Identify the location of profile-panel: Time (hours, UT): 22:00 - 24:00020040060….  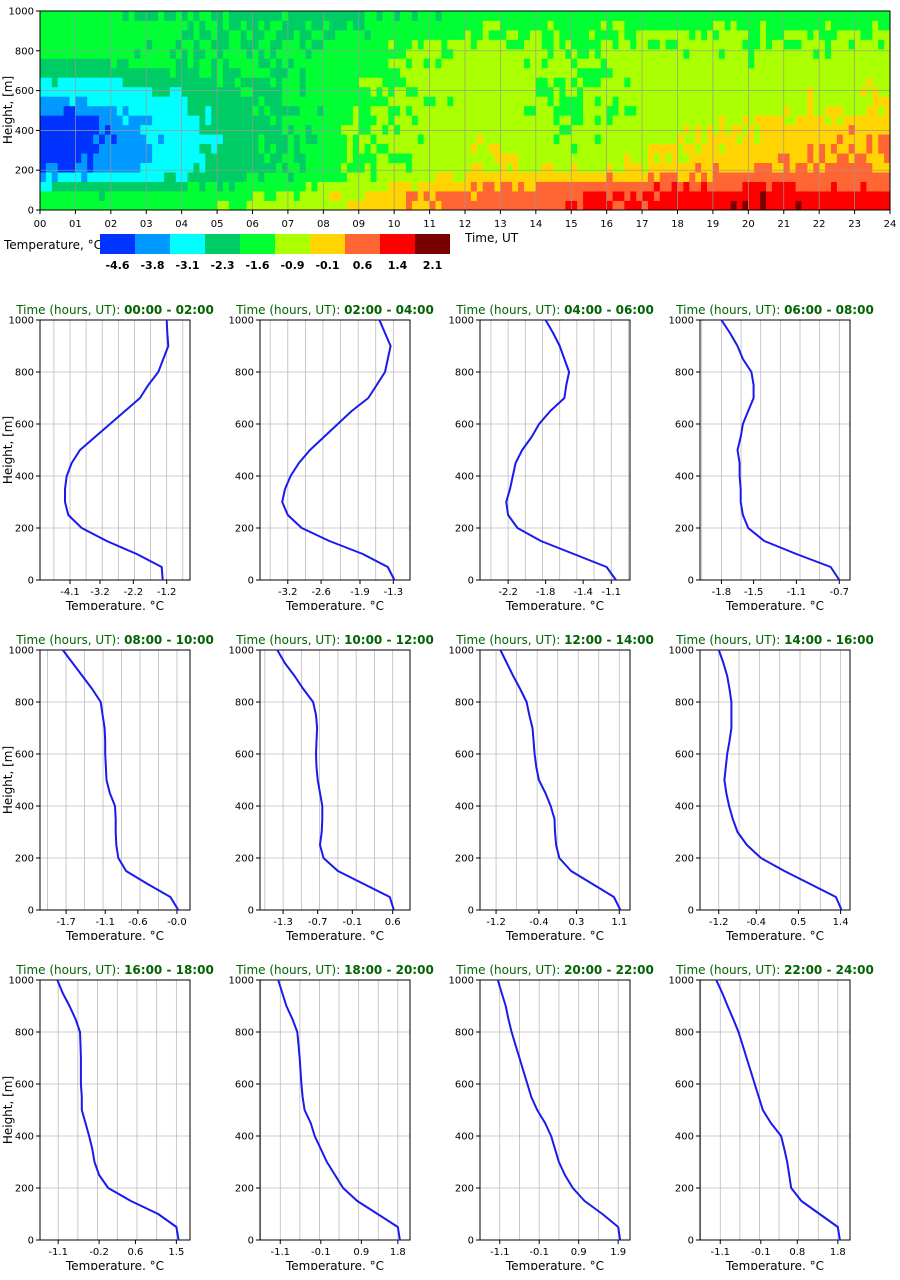
(771, 1116).